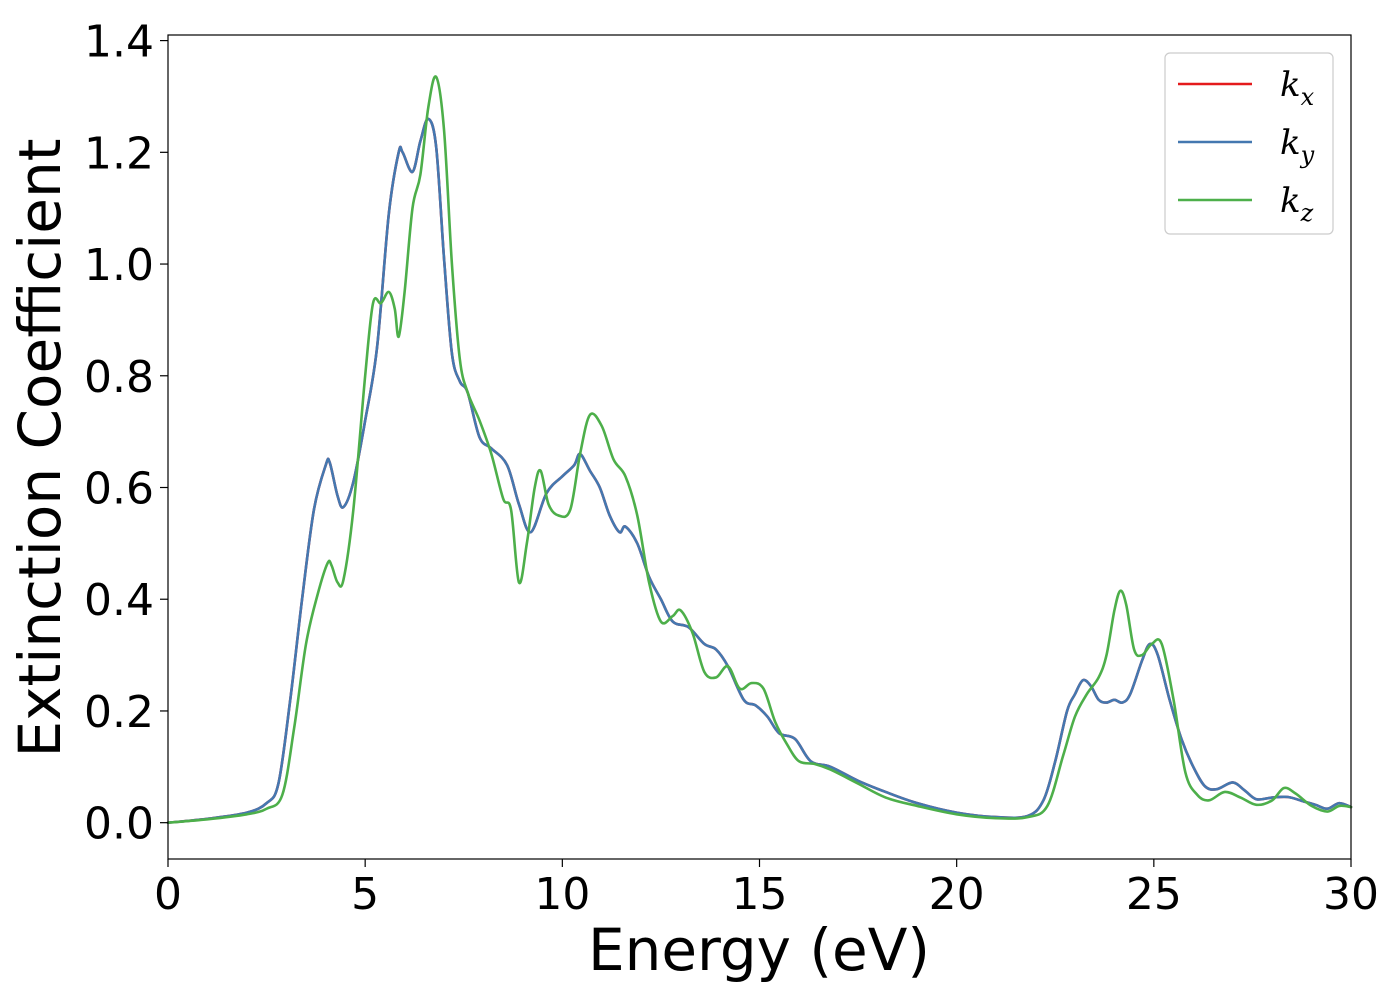  What do you see at coordinates (1297, 204) in the screenshot?
I see `legend-label-z: kz` at bounding box center [1297, 204].